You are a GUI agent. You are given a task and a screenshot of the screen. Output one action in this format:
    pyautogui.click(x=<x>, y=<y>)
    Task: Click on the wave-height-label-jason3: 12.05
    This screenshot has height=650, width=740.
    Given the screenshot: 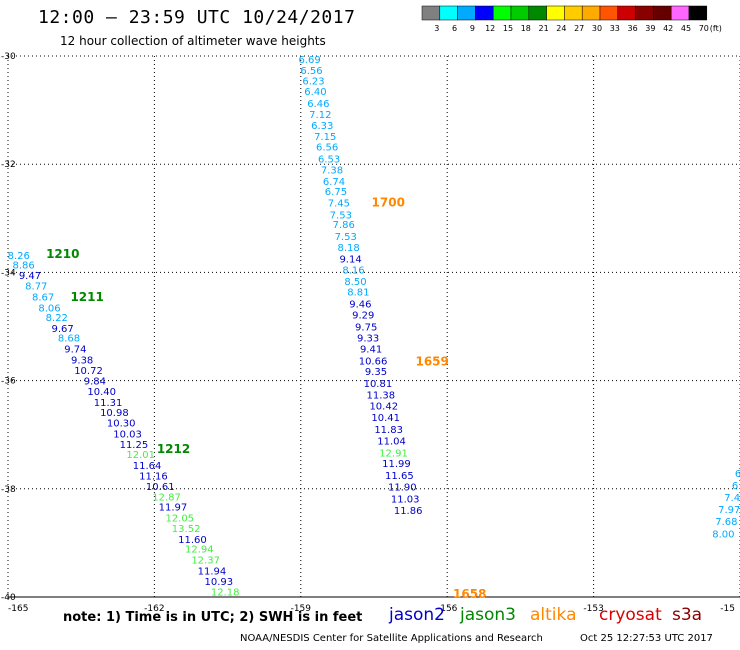 What is the action you would take?
    pyautogui.click(x=179, y=518)
    